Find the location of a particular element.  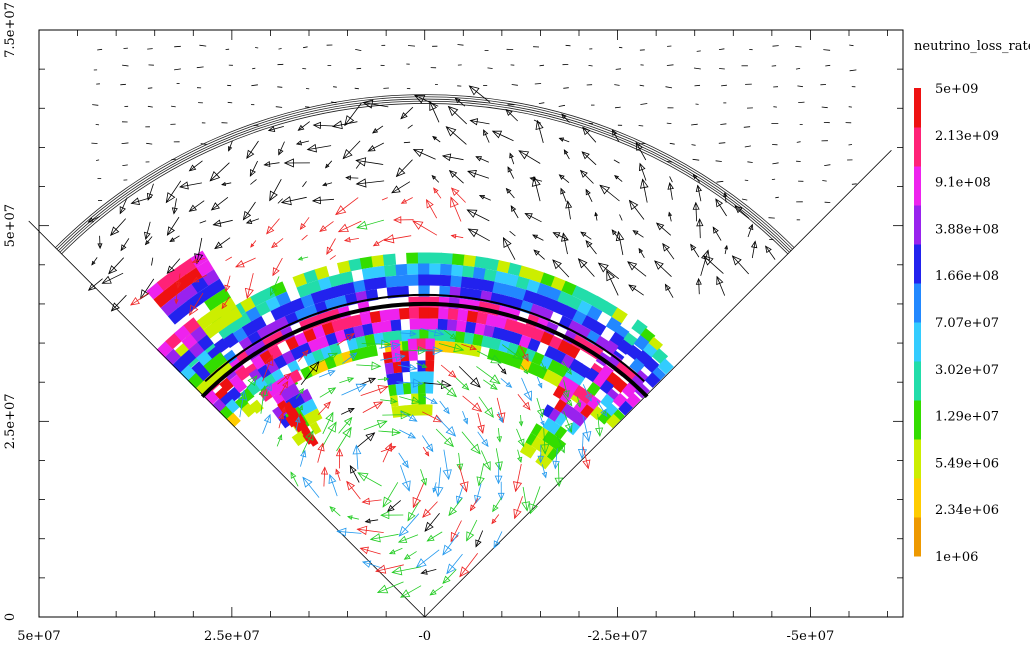

y-tick-label: 5e+07 is located at coordinates (10, 225).